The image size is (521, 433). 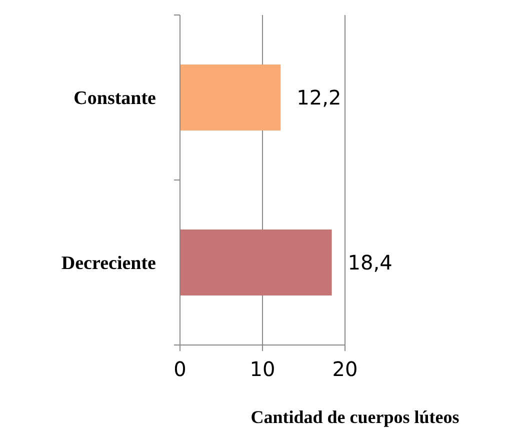 What do you see at coordinates (115, 99) in the screenshot?
I see `y-tick-label: Constante` at bounding box center [115, 99].